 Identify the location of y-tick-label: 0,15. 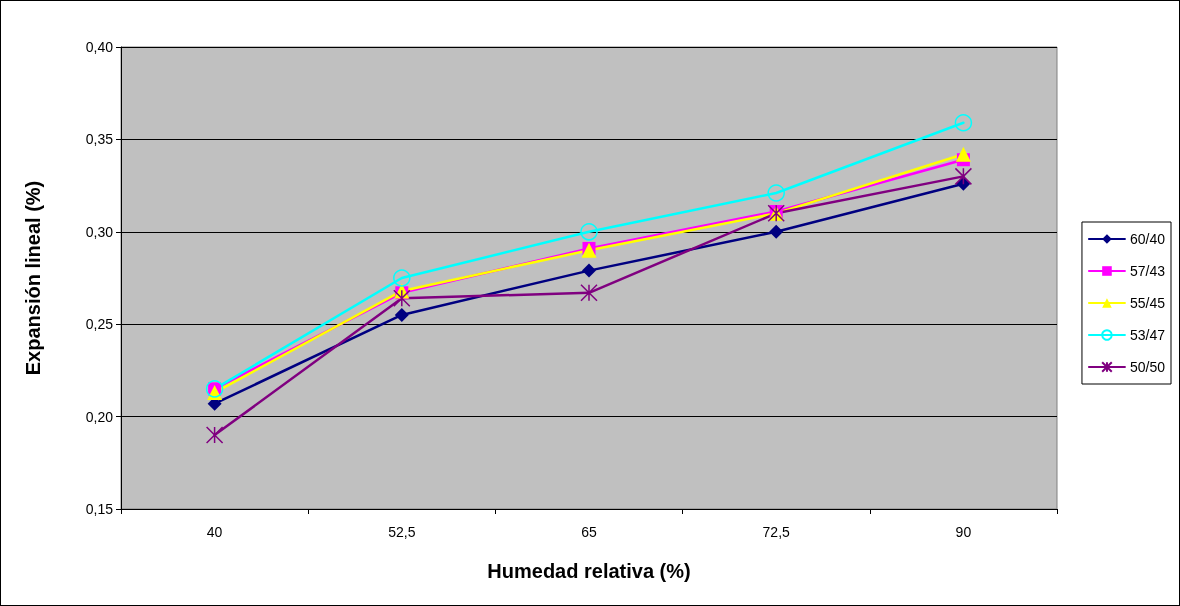
(99, 509).